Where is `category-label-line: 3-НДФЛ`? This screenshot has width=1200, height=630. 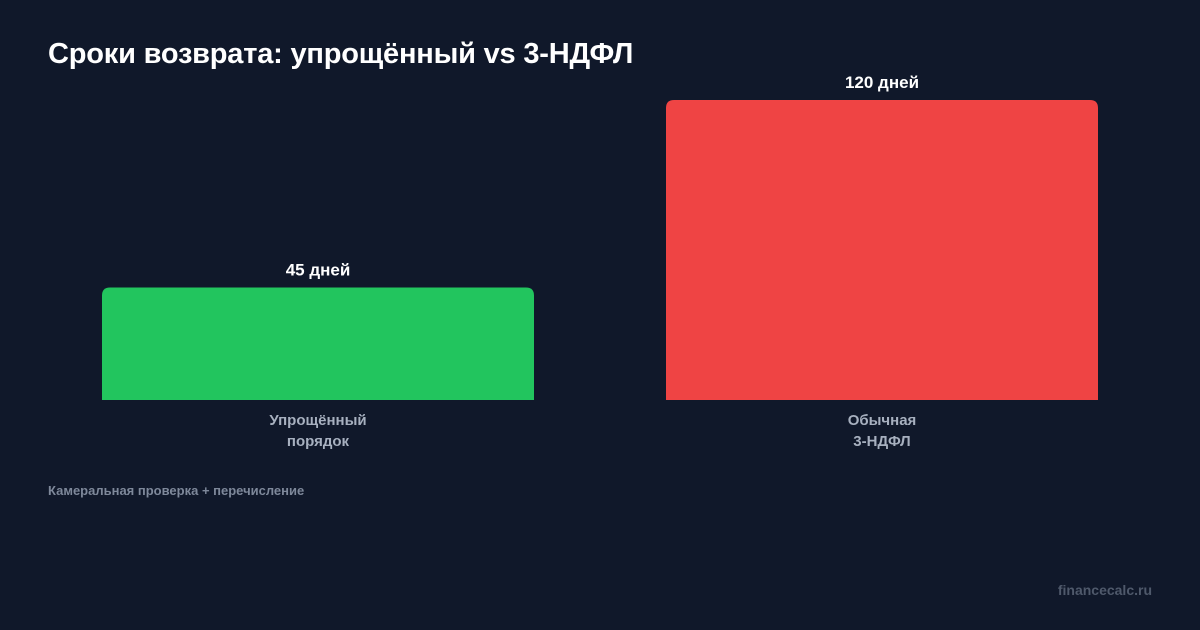 category-label-line: 3-НДФЛ is located at coordinates (881, 441).